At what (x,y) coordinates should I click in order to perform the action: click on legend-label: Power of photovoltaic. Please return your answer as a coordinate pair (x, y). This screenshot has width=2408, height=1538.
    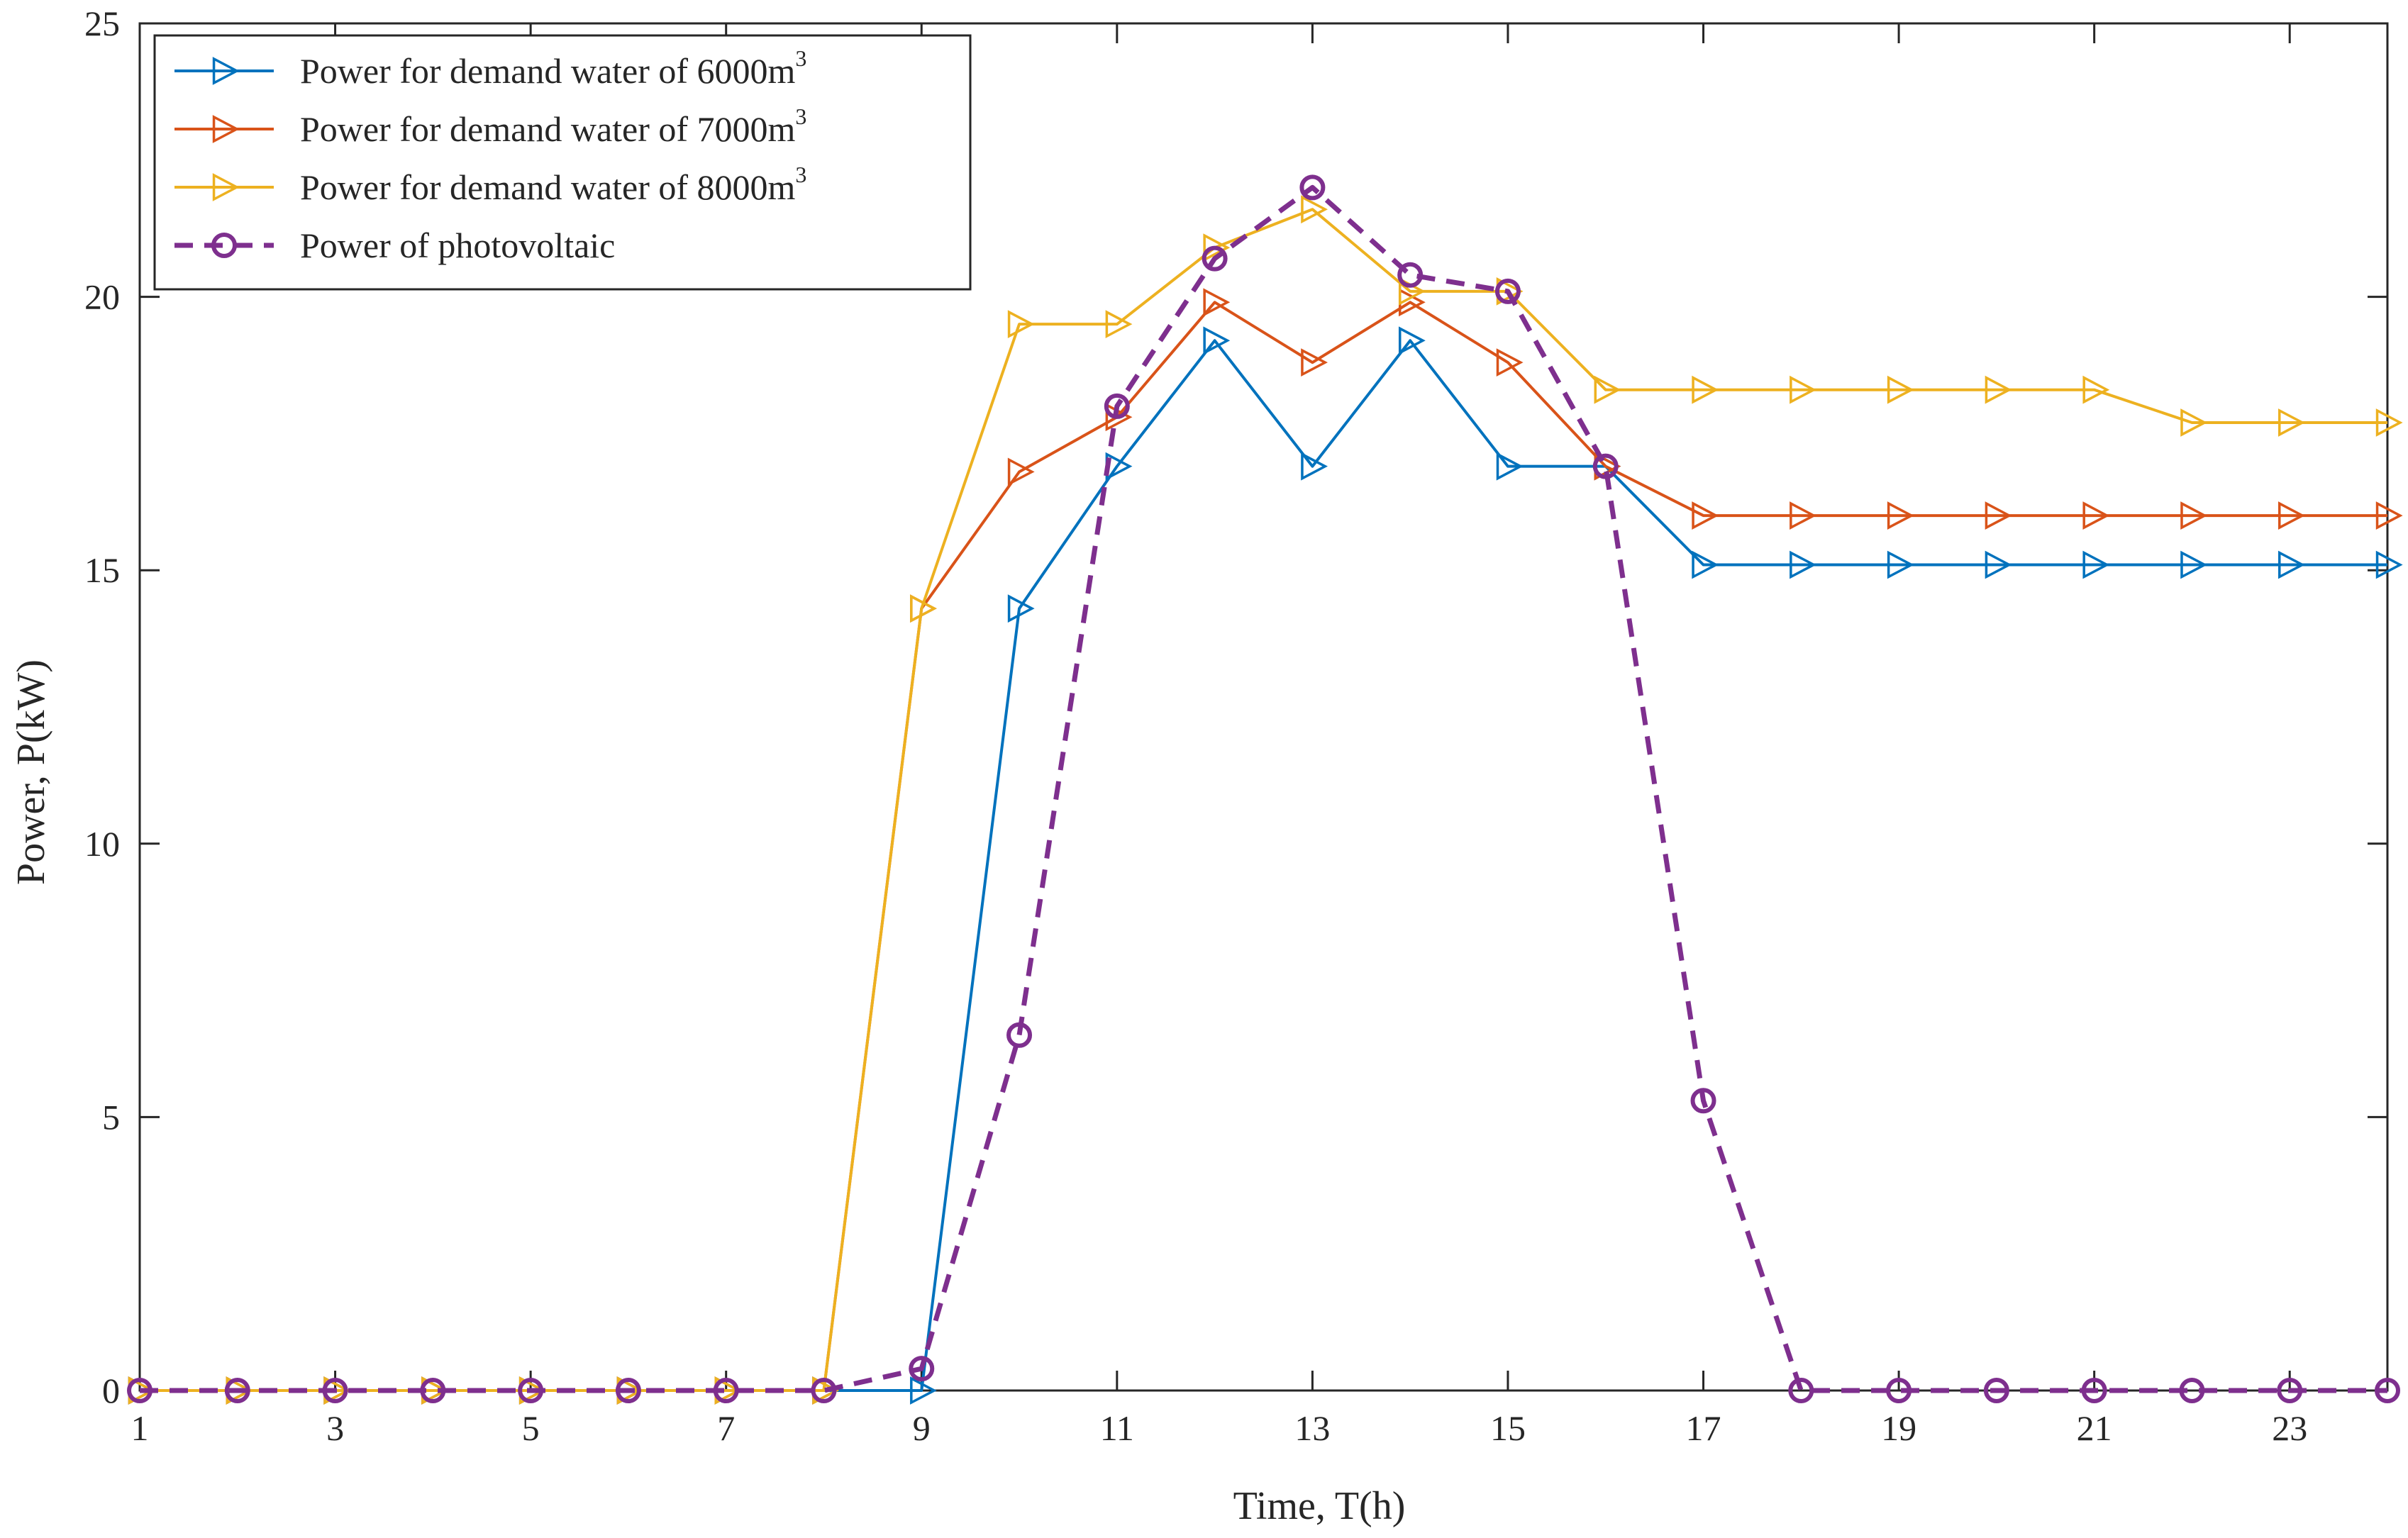
    Looking at the image, I should click on (458, 245).